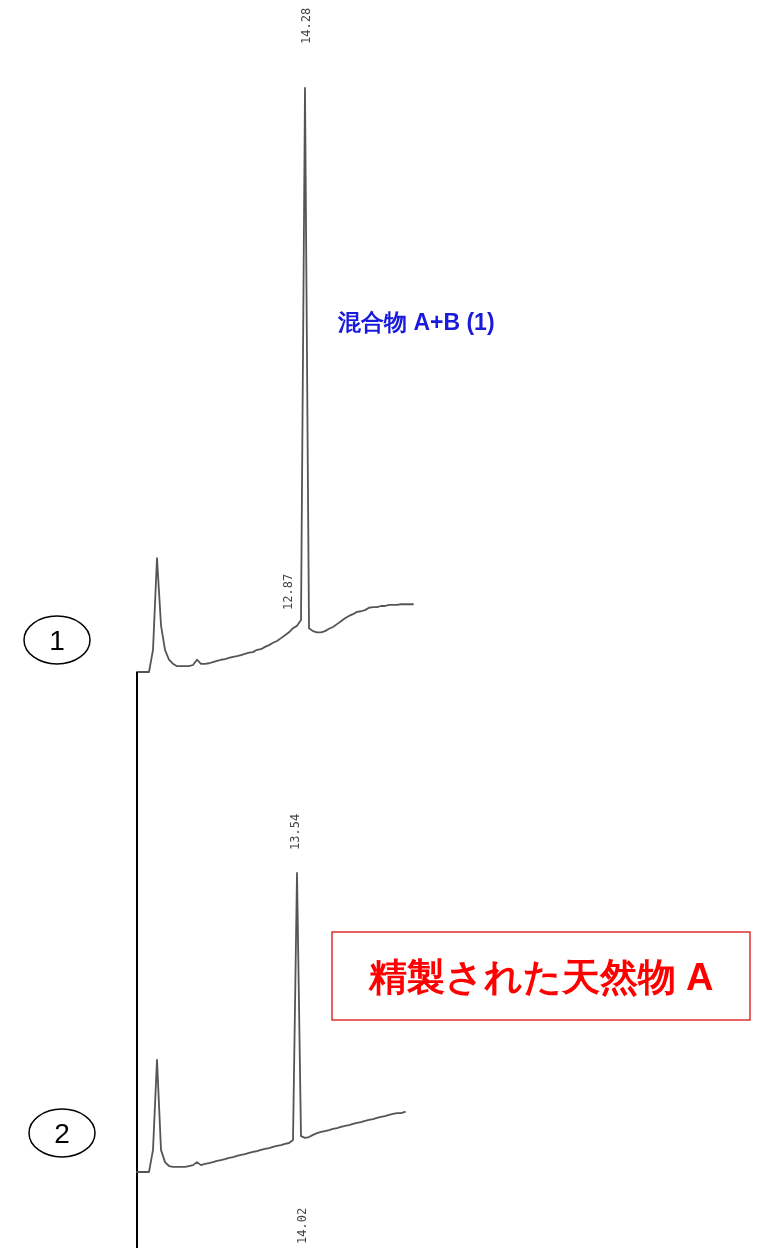  I want to click on text: 14.28, so click(306, 25).